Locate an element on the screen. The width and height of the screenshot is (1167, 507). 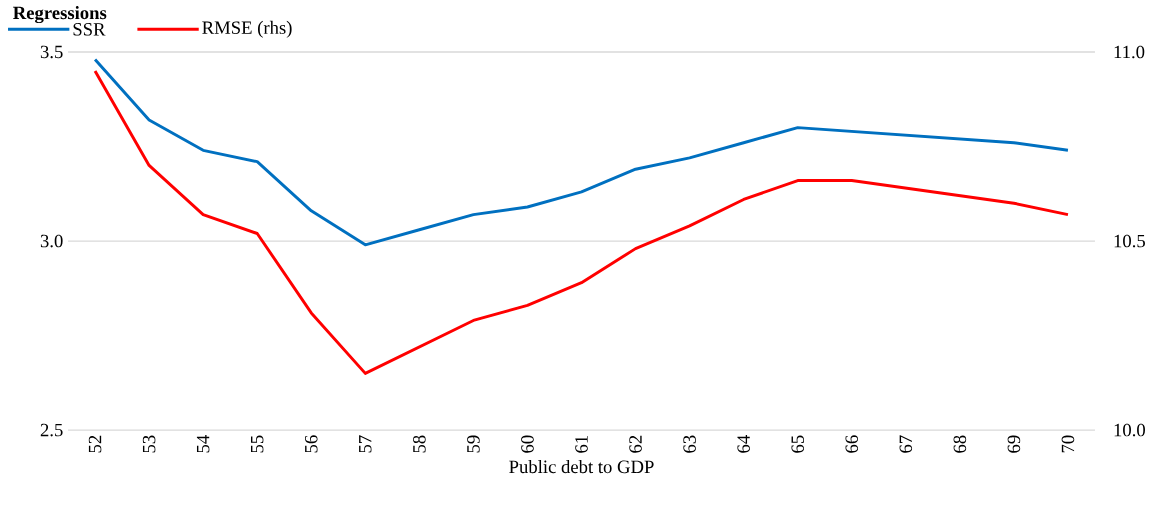
x-tick-label: 59 is located at coordinates (473, 444).